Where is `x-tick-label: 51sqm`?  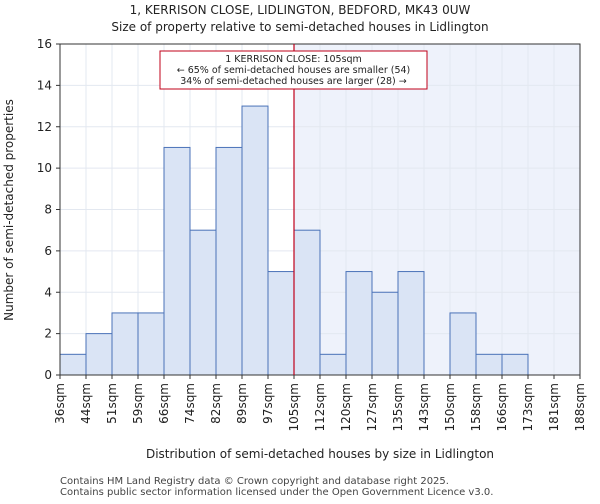
x-tick-label: 51sqm is located at coordinates (112, 403).